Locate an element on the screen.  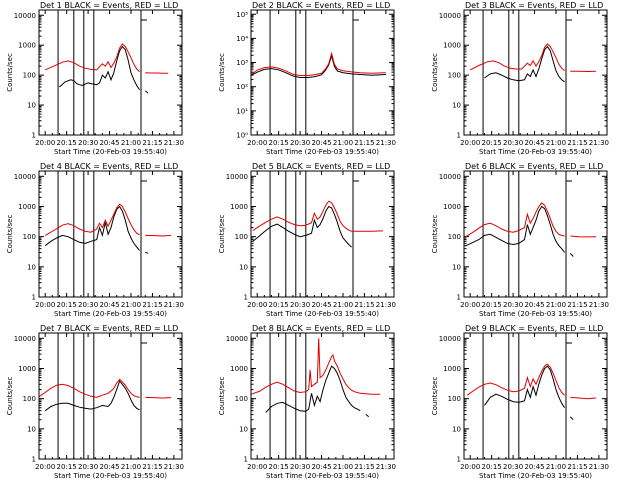
y-tick-label: 1000 is located at coordinates (452, 46).